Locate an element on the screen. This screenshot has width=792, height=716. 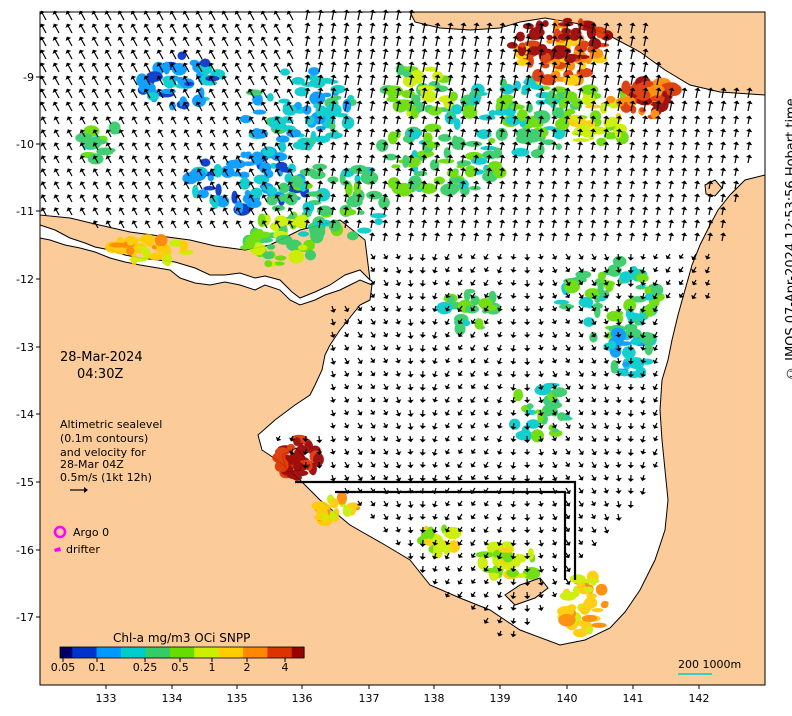
colorbar-segment is located at coordinates (302, 652).